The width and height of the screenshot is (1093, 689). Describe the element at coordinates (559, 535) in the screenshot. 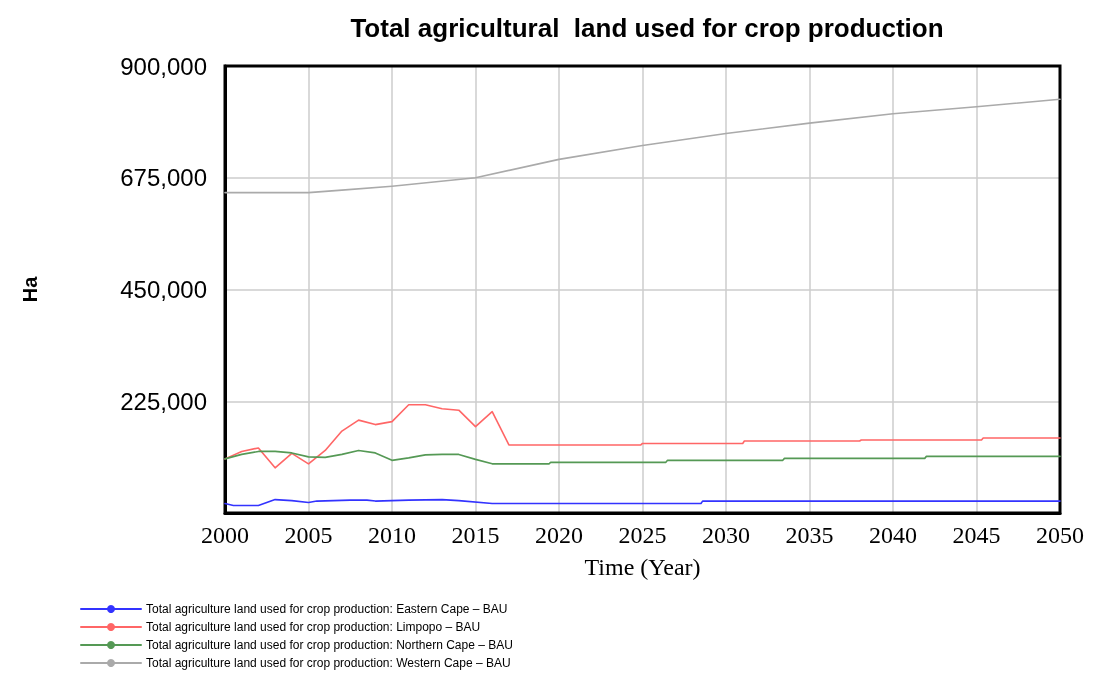

I see `x-tick-label: 2020` at that location.